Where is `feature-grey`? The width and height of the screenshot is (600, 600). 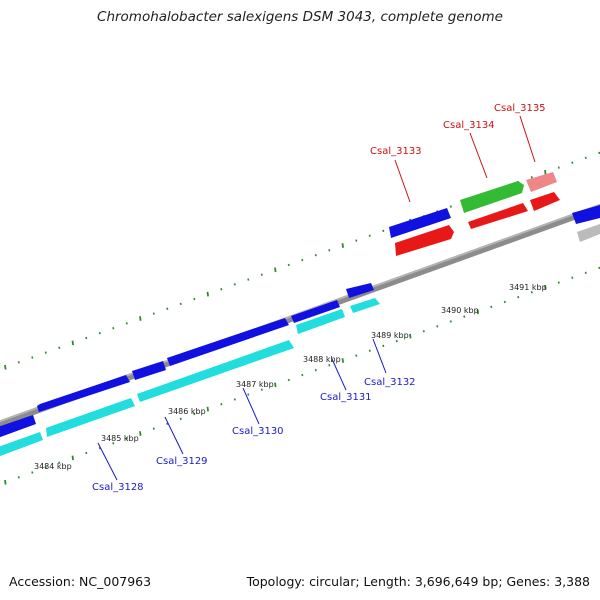 feature-grey is located at coordinates (588, 233).